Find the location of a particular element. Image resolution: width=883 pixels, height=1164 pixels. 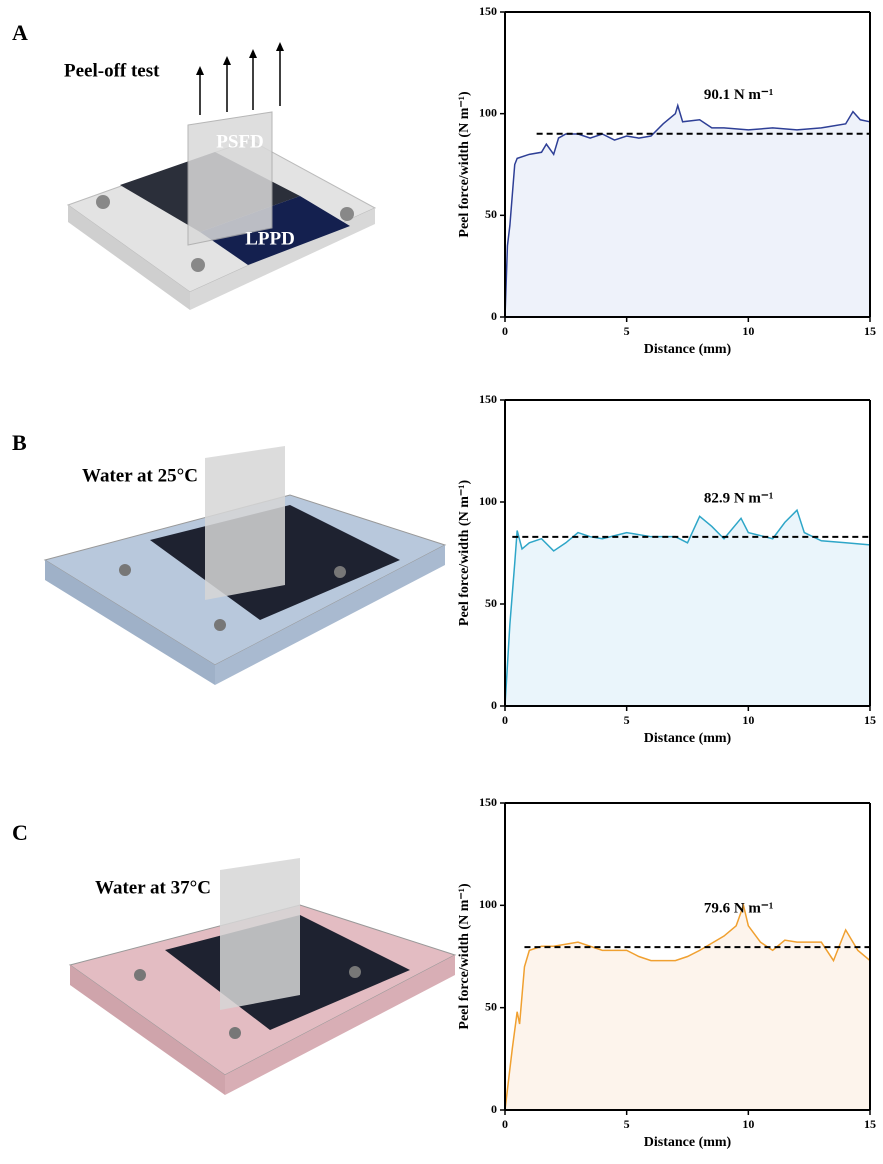

panel-label: B is located at coordinates (19, 442).